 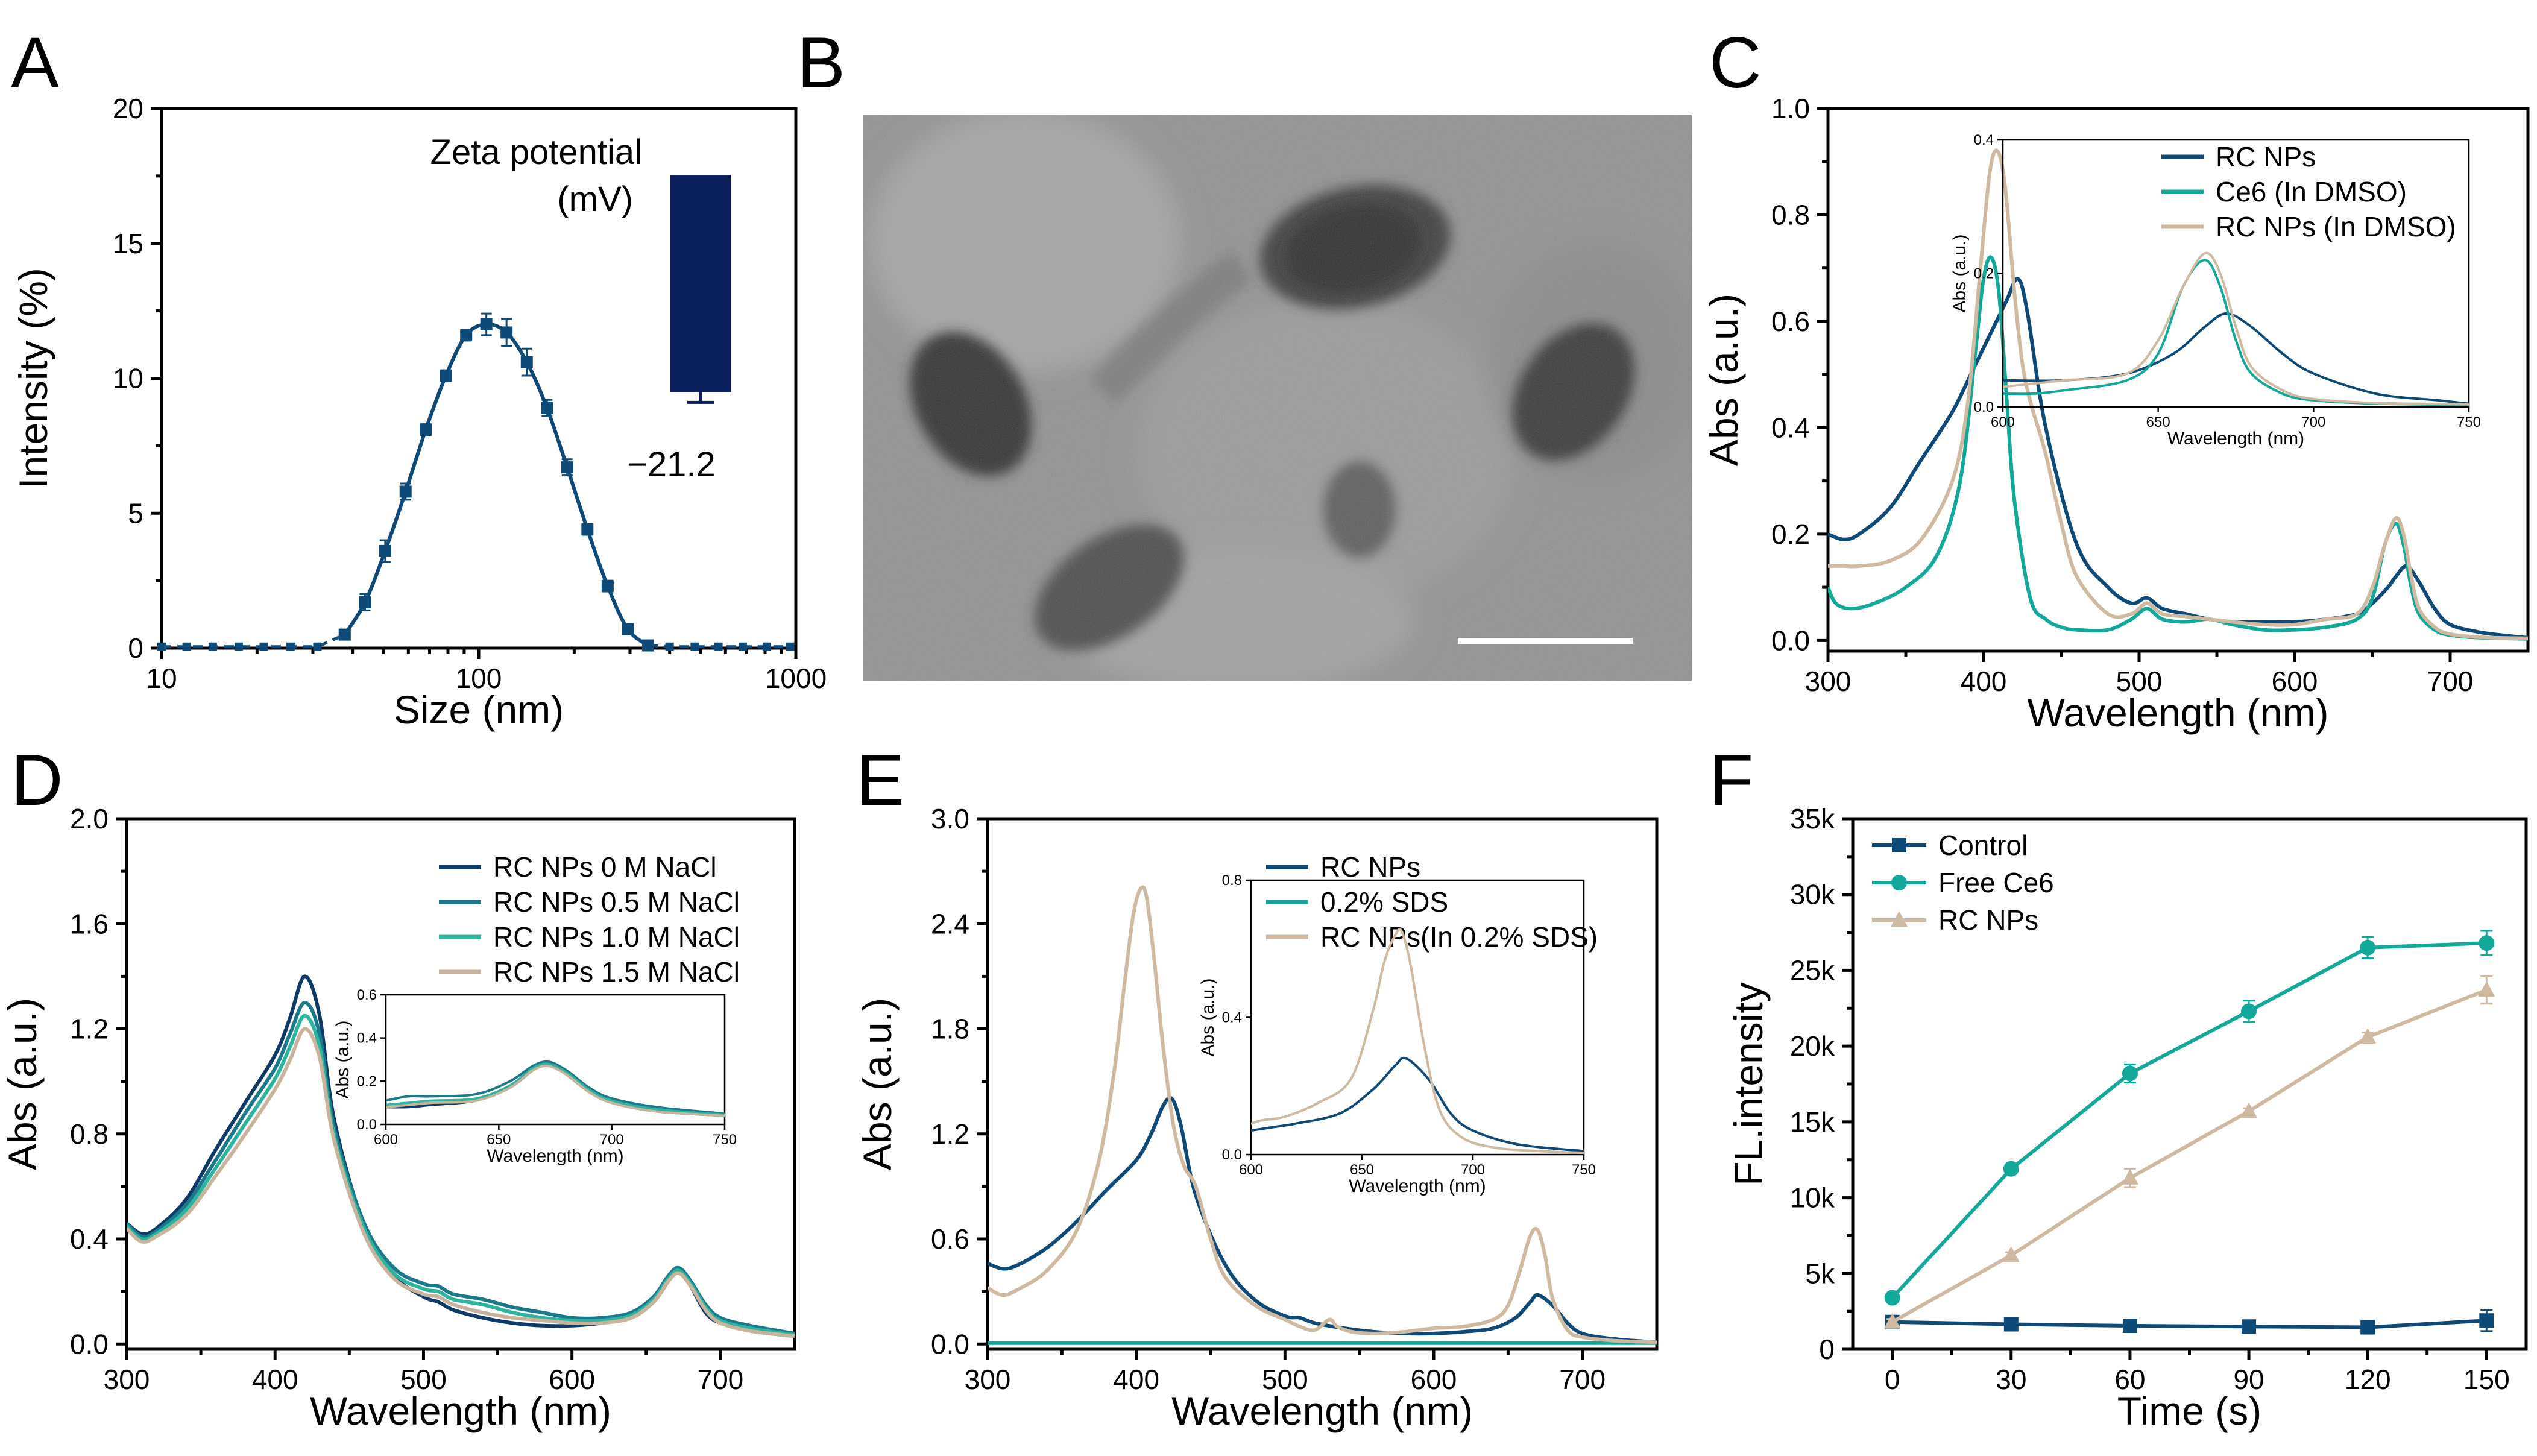 I want to click on x-tick-label: 0, so click(x=1893, y=1380).